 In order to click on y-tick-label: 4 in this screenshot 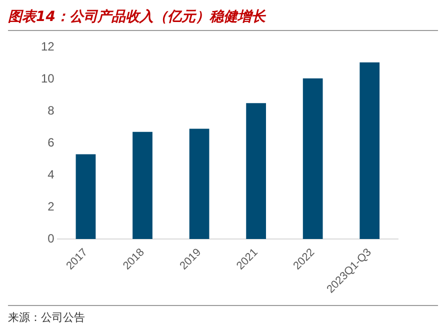, I will do `click(51, 174)`.